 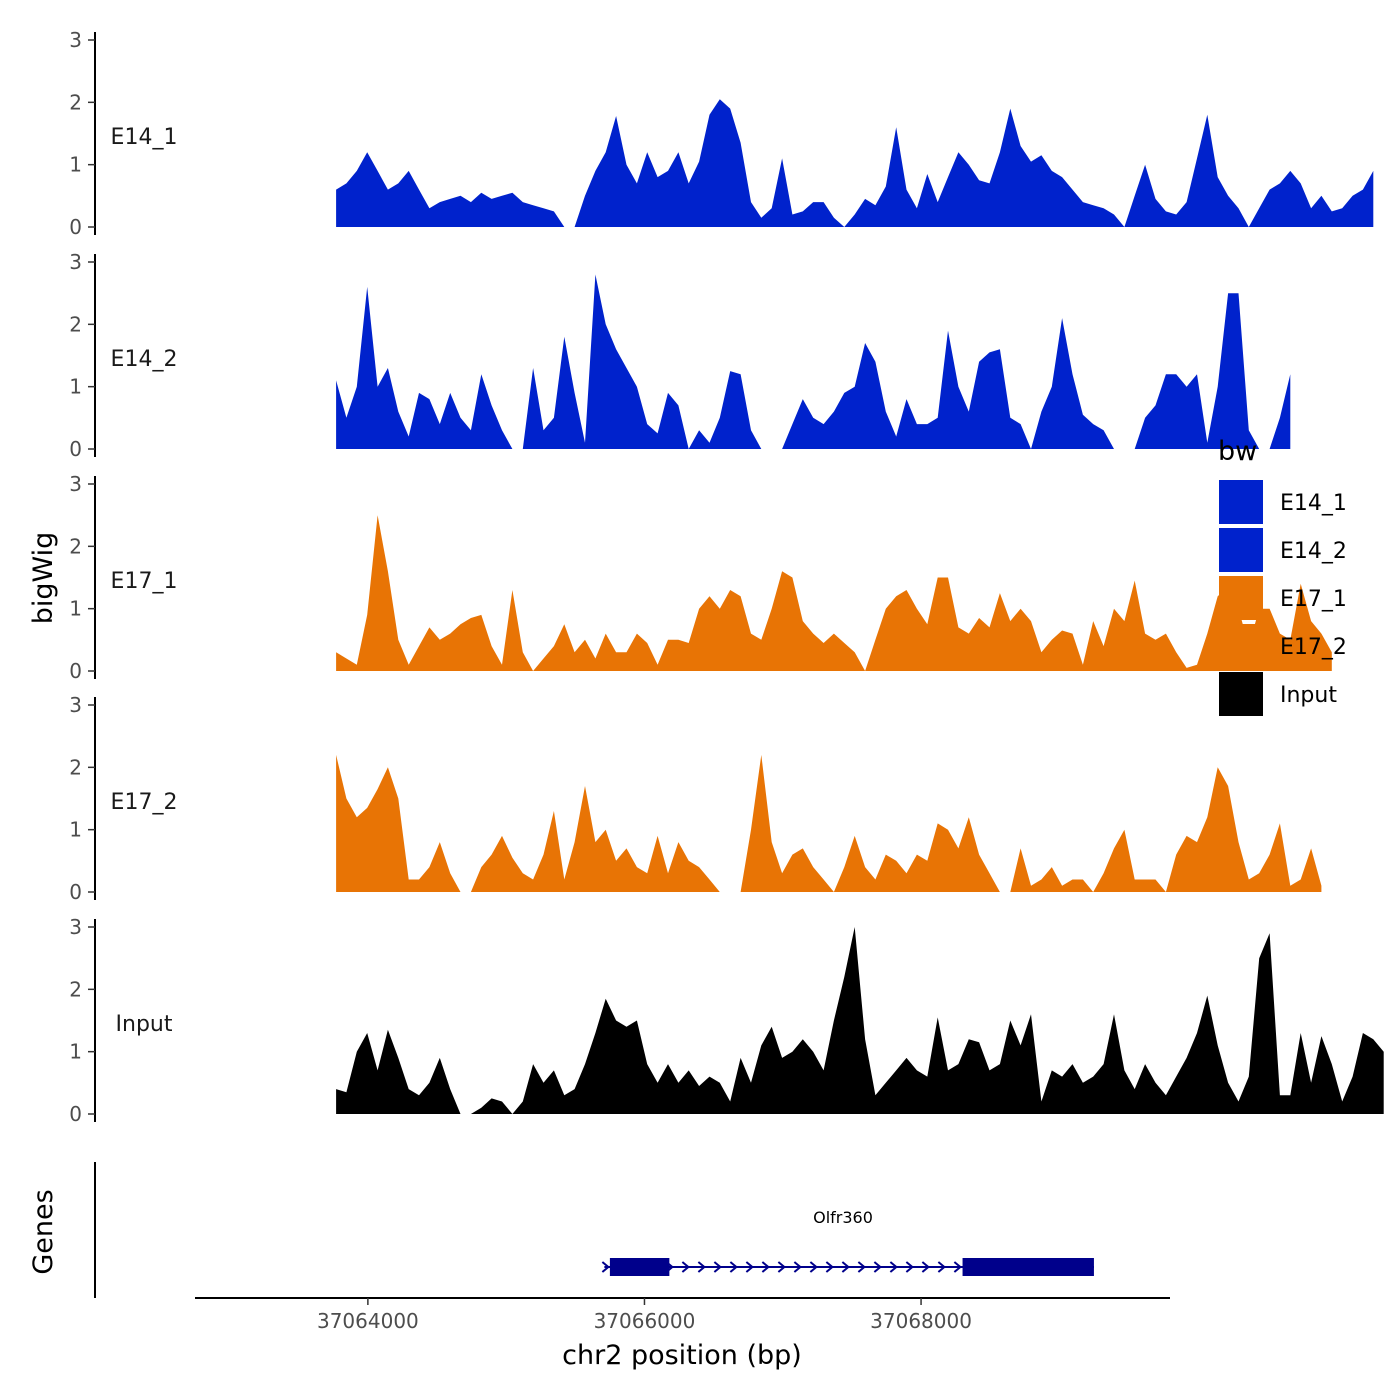 I want to click on track-label: E14_1, so click(x=144, y=137).